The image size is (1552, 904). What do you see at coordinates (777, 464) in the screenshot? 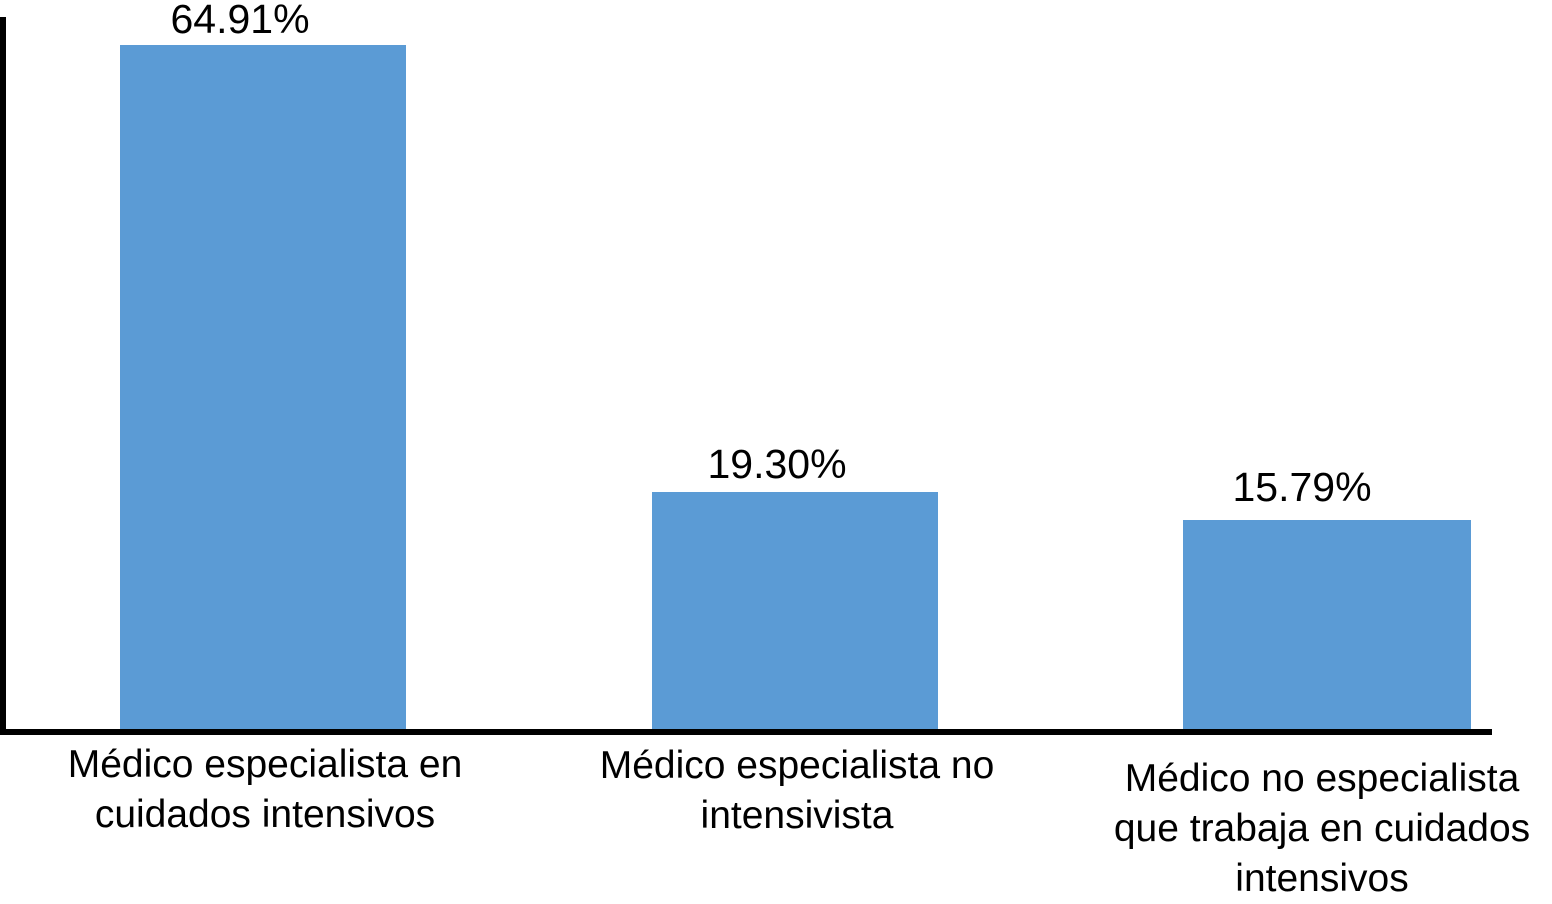
I see `bar-value-label: 19.30%` at bounding box center [777, 464].